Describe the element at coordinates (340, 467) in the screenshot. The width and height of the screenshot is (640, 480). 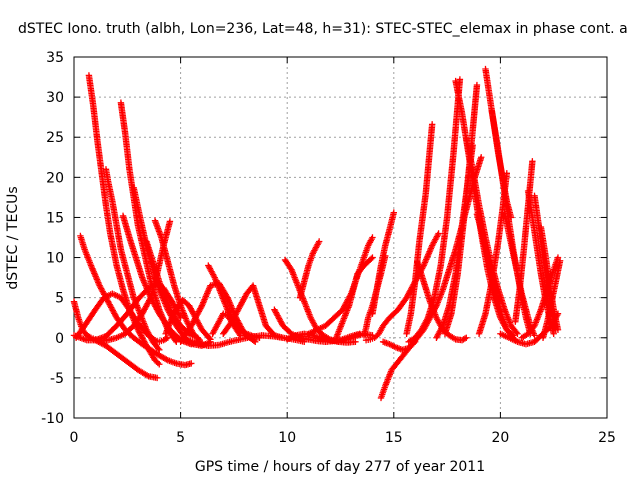
I see `x-axis-label: GPS time / hours of day 277 of year 2011` at that location.